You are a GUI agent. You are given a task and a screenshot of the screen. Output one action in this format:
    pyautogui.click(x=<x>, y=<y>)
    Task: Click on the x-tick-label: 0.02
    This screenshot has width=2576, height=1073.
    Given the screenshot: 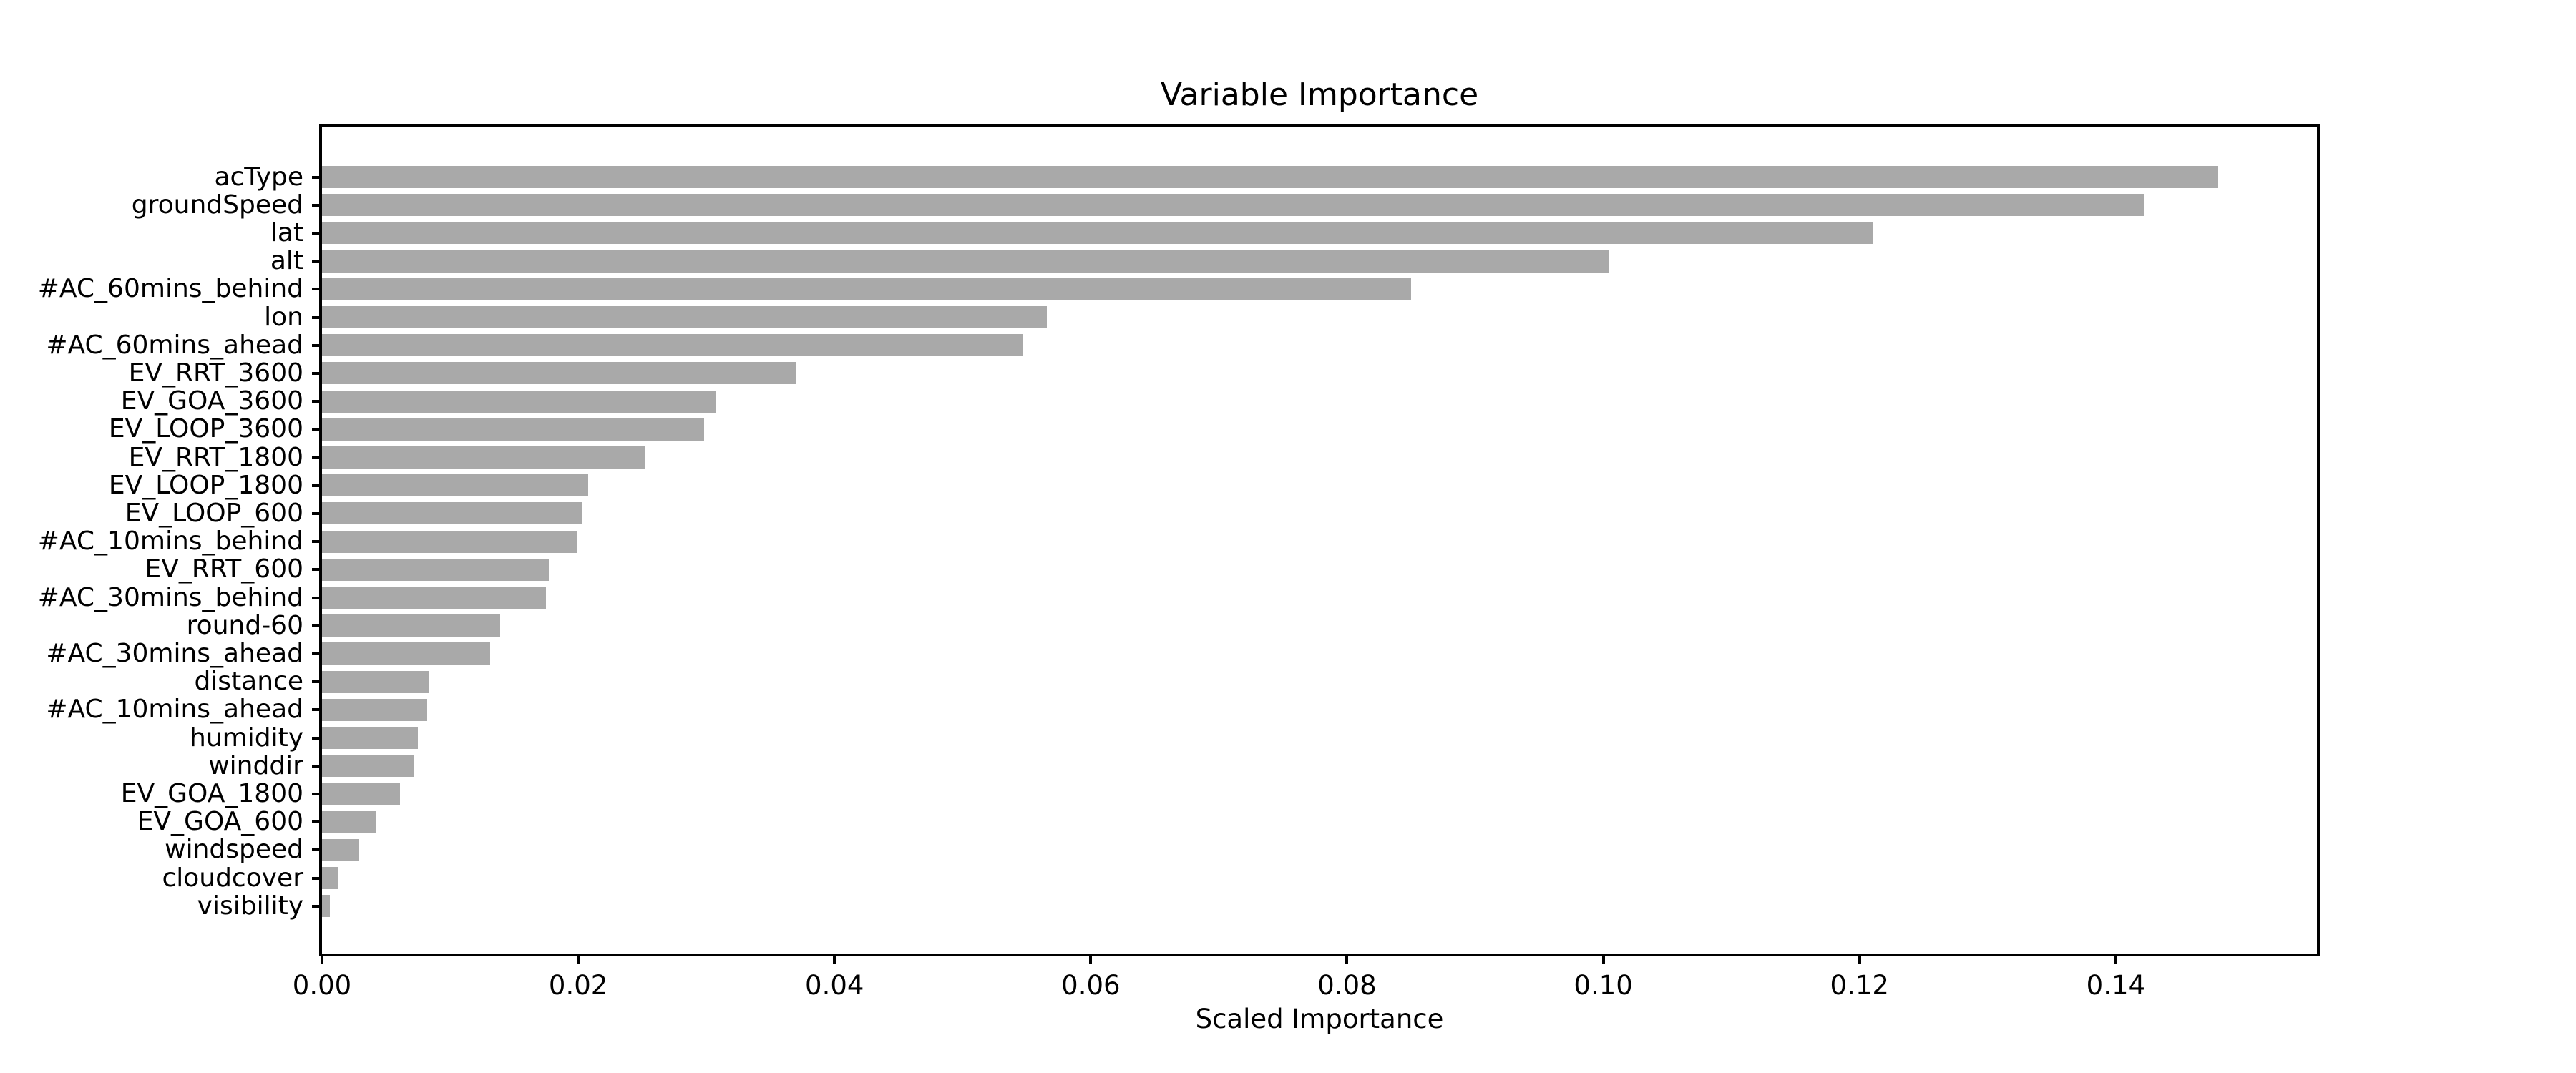 What is the action you would take?
    pyautogui.click(x=578, y=986)
    